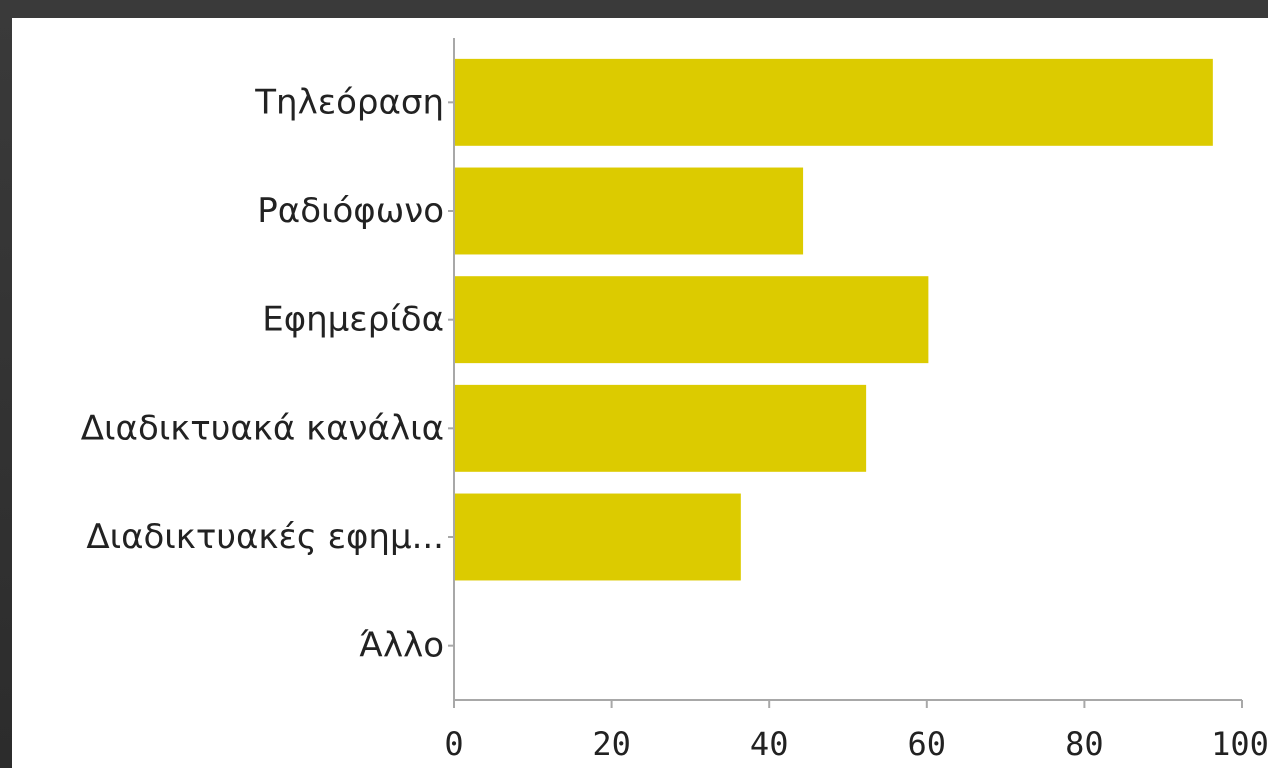  Describe the element at coordinates (401, 646) in the screenshot. I see `category-label: Άλλο` at that location.